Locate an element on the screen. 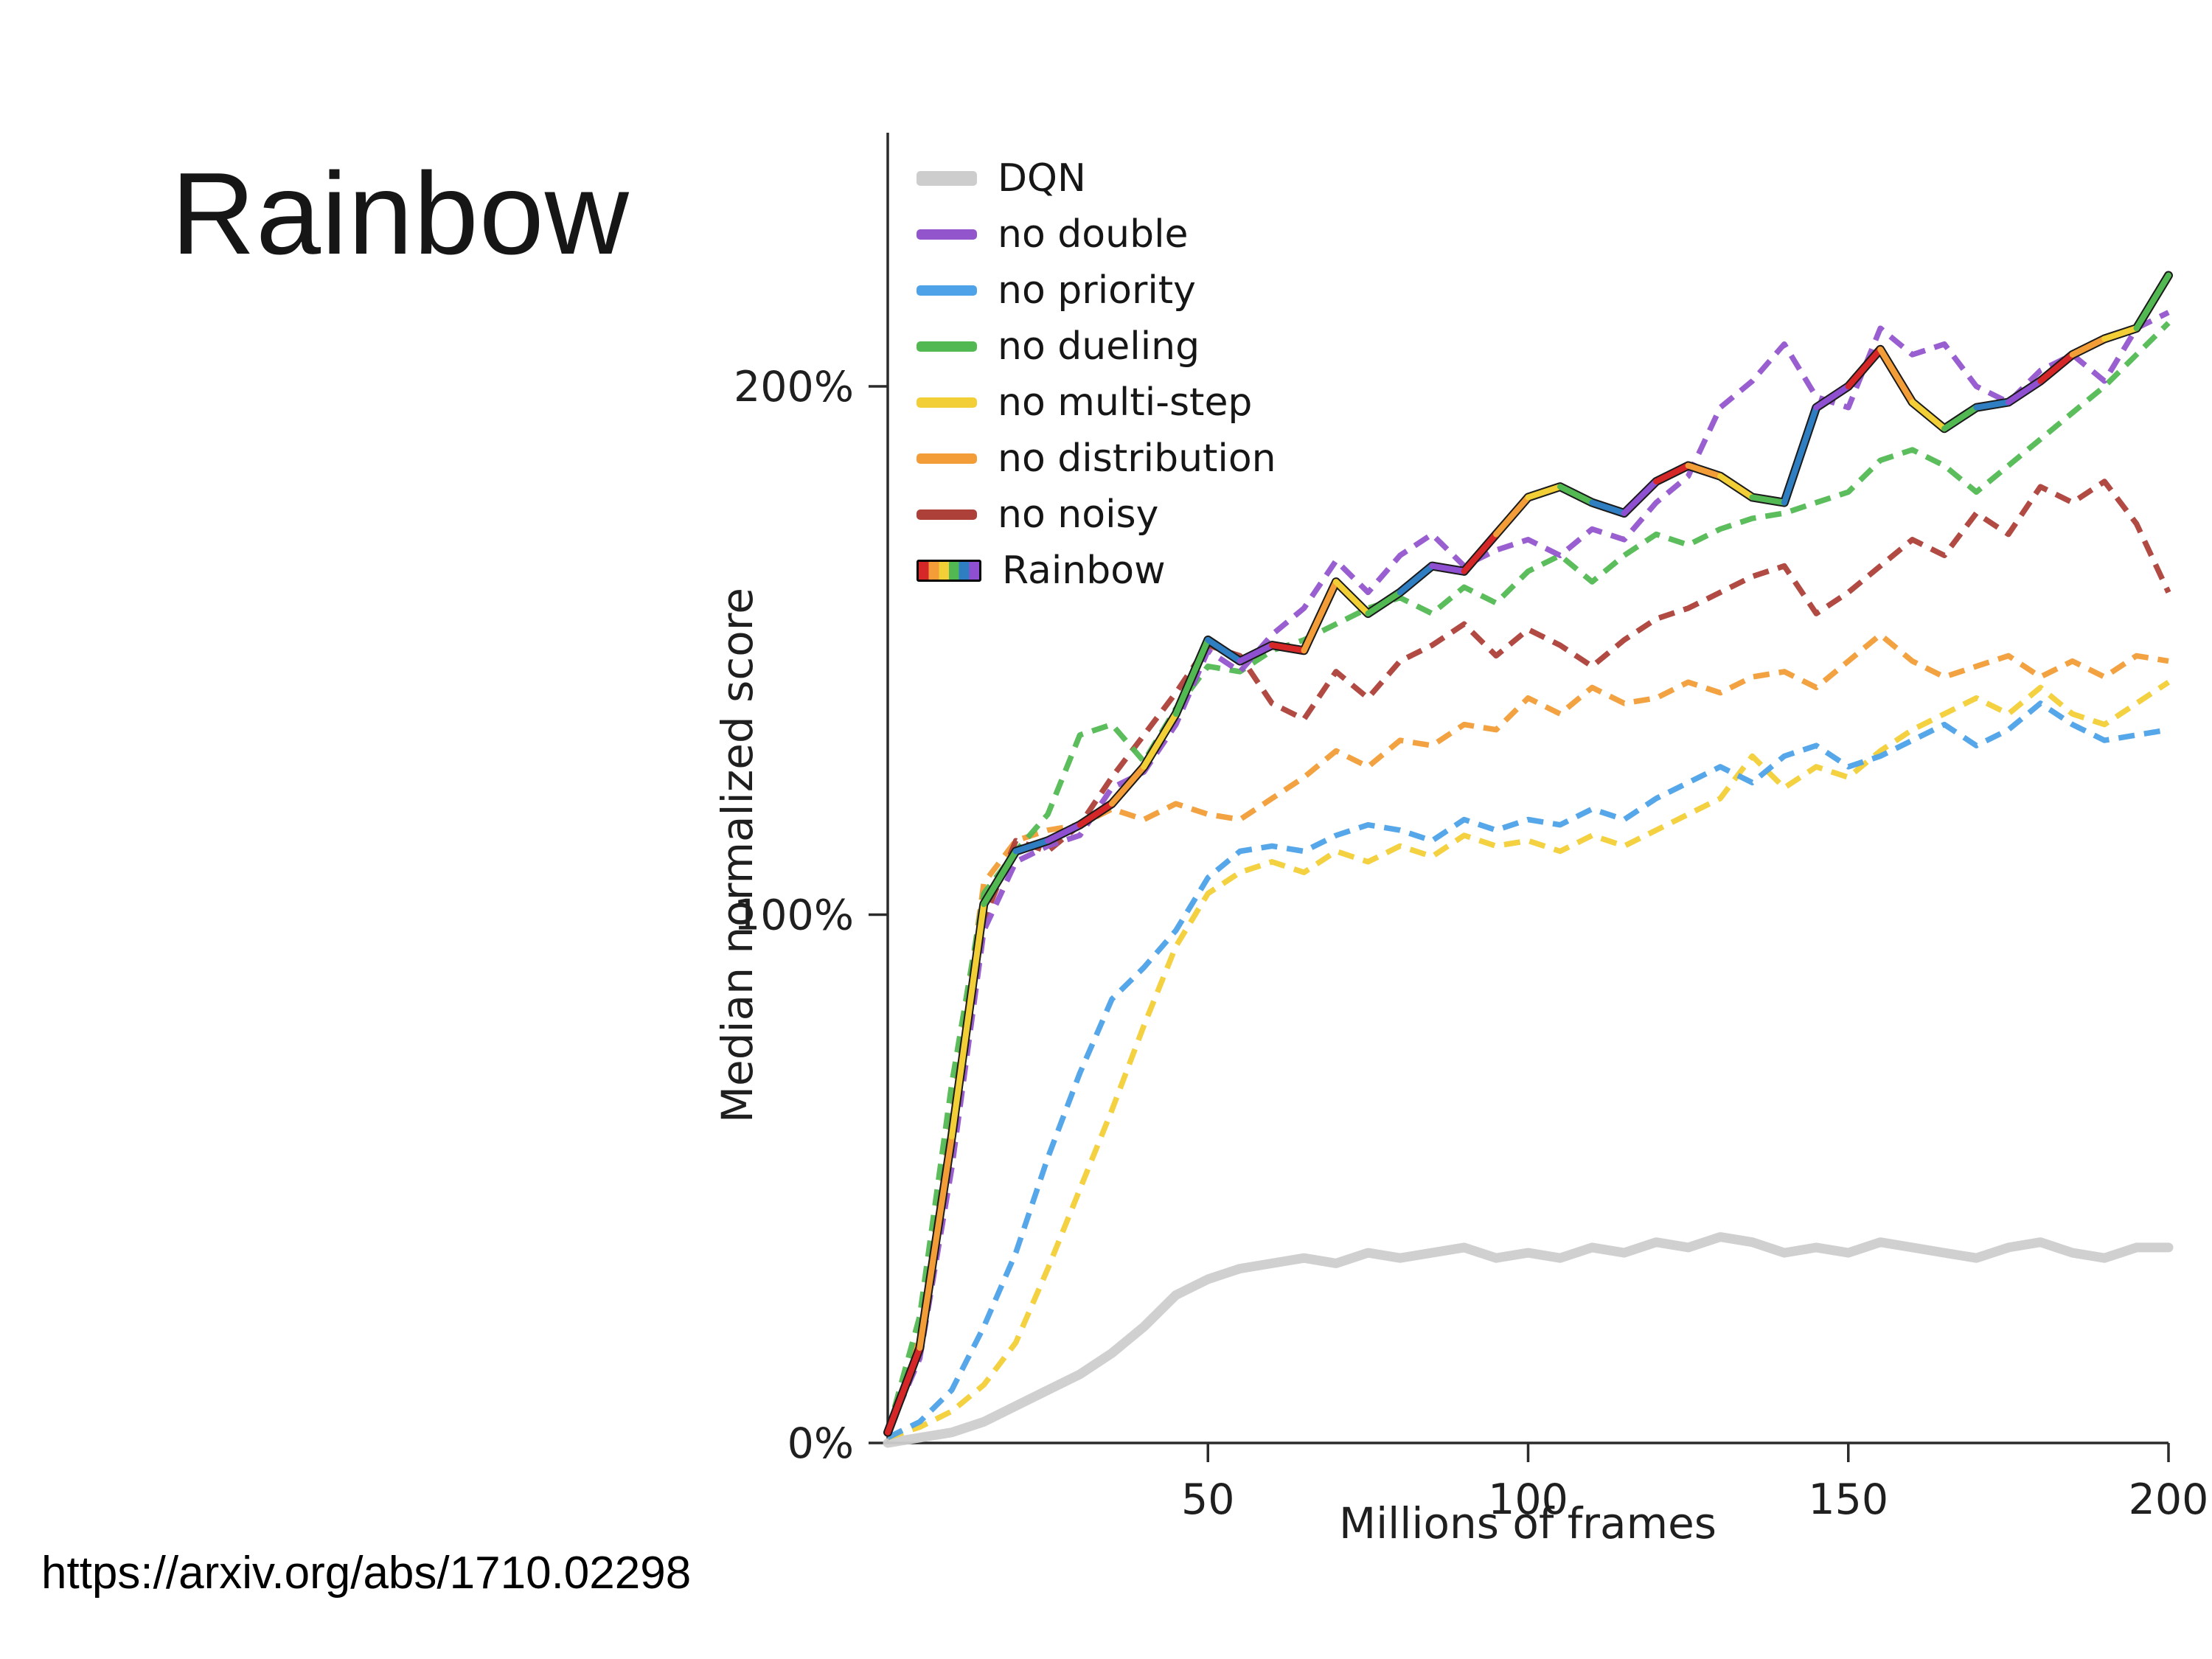  legend-swatch-no-multi-step is located at coordinates (947, 402).